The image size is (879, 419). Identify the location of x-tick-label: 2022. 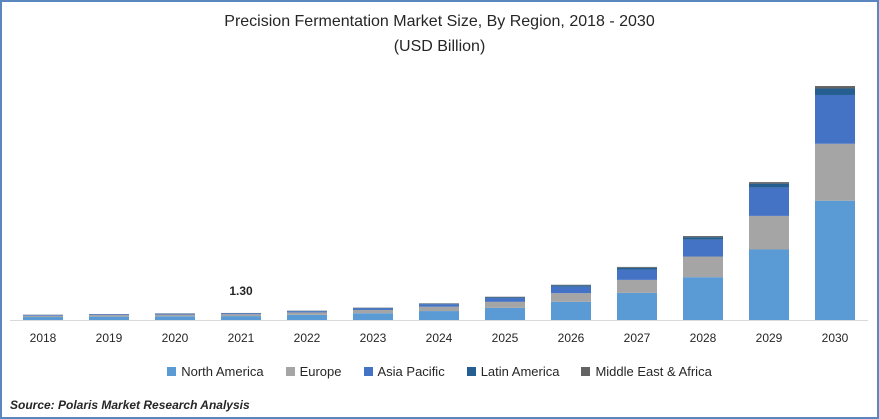
(307, 338).